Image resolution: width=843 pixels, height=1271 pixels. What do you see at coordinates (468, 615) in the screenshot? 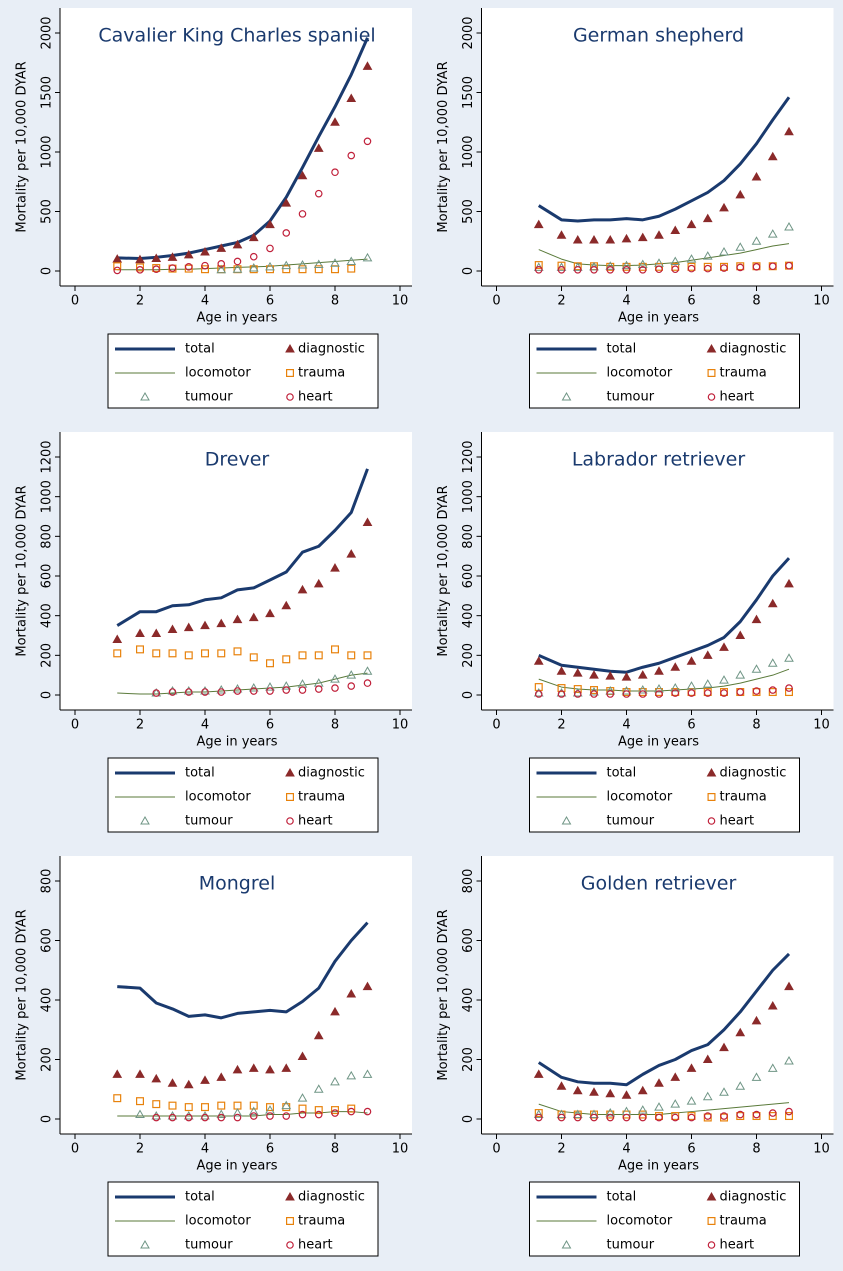
I see `y-tick-label: 400` at bounding box center [468, 615].